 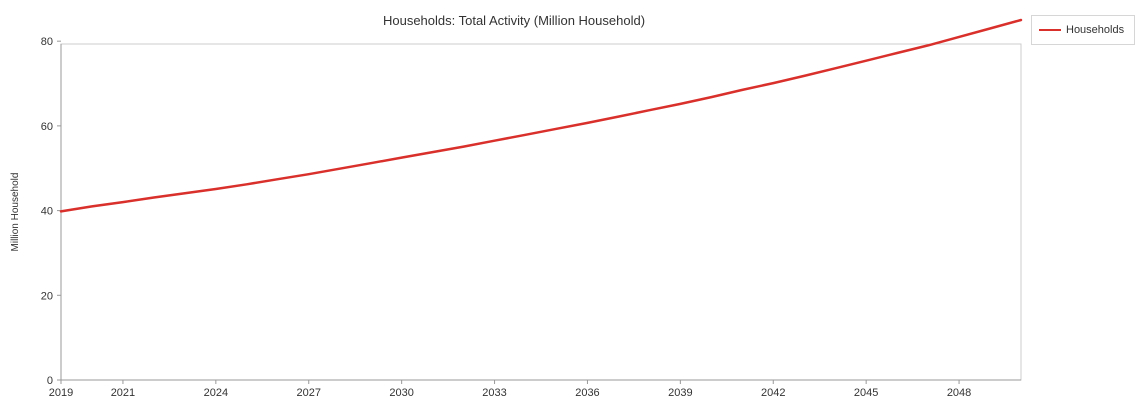 I want to click on legend: Households, so click(x=1083, y=30).